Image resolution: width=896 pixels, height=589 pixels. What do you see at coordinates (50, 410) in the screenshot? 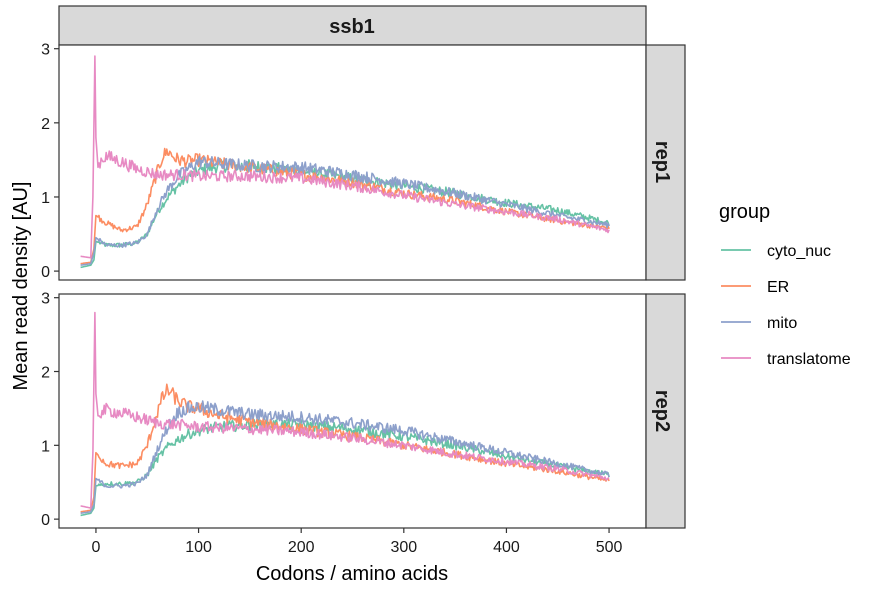
I see `y-axis-rep2: 0 1 2 3` at bounding box center [50, 410].